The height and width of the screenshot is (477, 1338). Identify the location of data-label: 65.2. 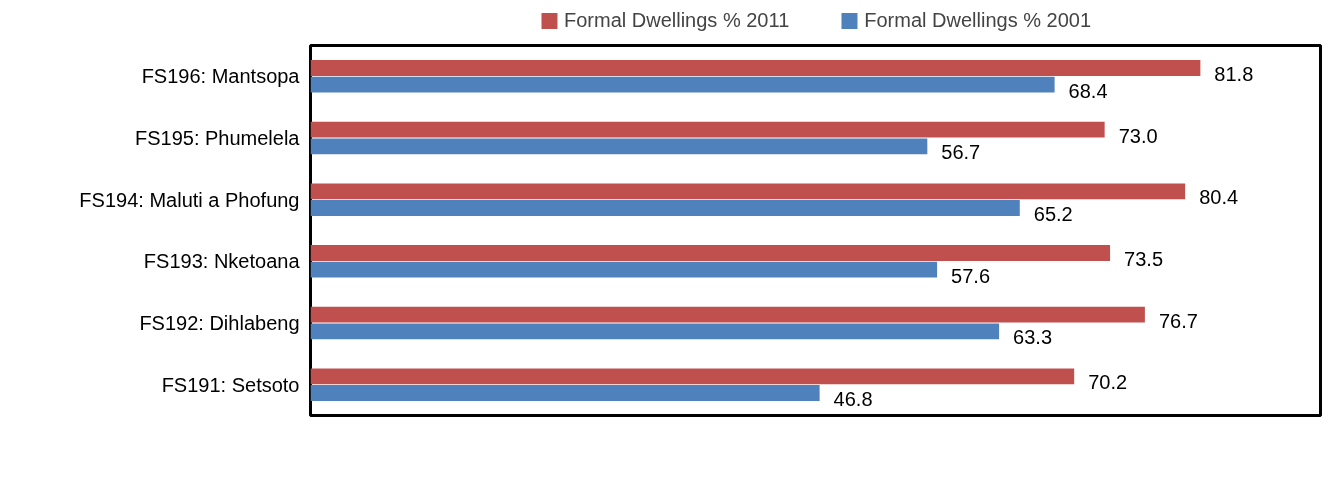
(1053, 213).